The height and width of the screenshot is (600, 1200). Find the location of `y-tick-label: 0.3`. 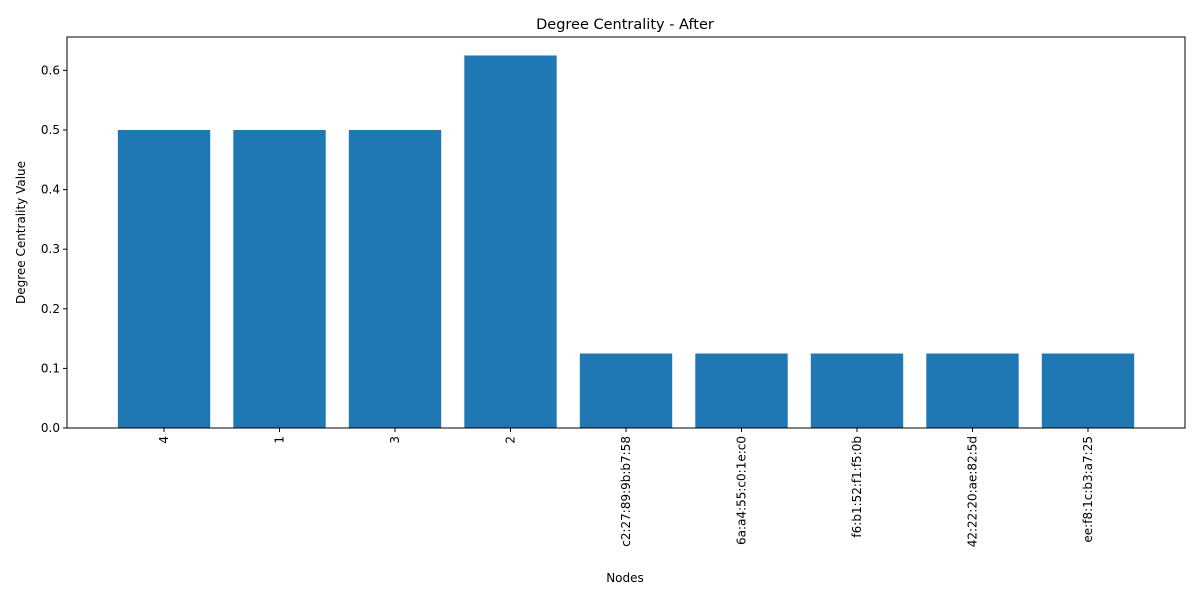

y-tick-label: 0.3 is located at coordinates (50, 249).